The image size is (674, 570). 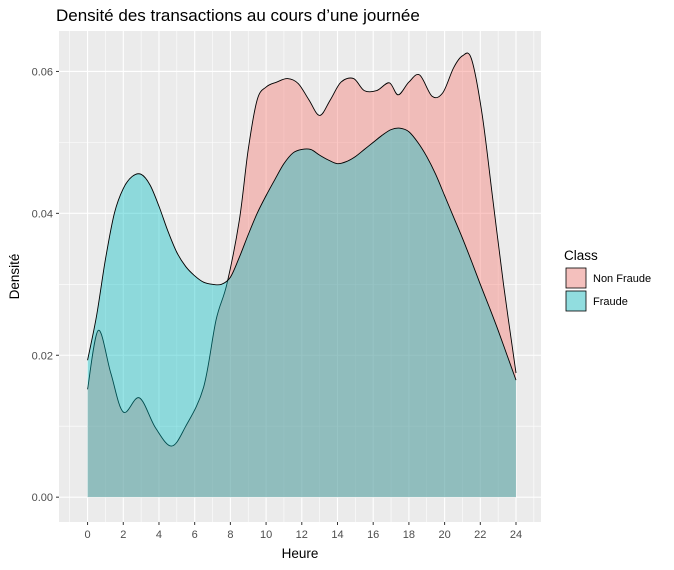 What do you see at coordinates (622, 279) in the screenshot?
I see `legend-label: Non Fraude` at bounding box center [622, 279].